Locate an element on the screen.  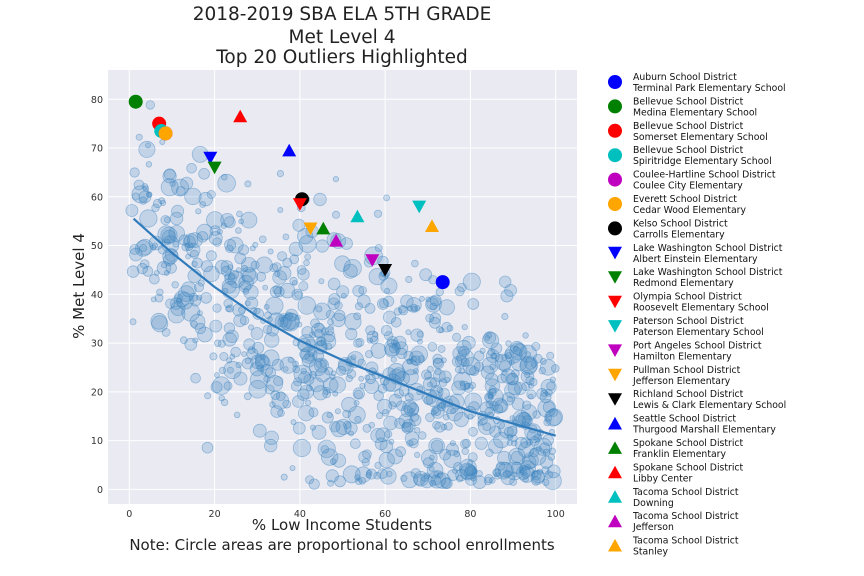
legend-district: Seattle School District is located at coordinates (684, 419).